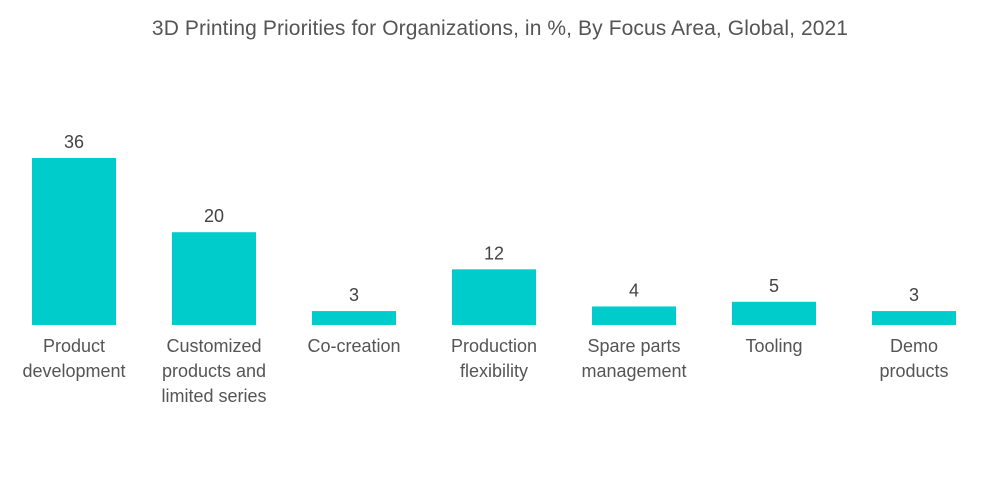 This screenshot has height=504, width=1000. I want to click on category-label-line: Tooling, so click(773, 346).